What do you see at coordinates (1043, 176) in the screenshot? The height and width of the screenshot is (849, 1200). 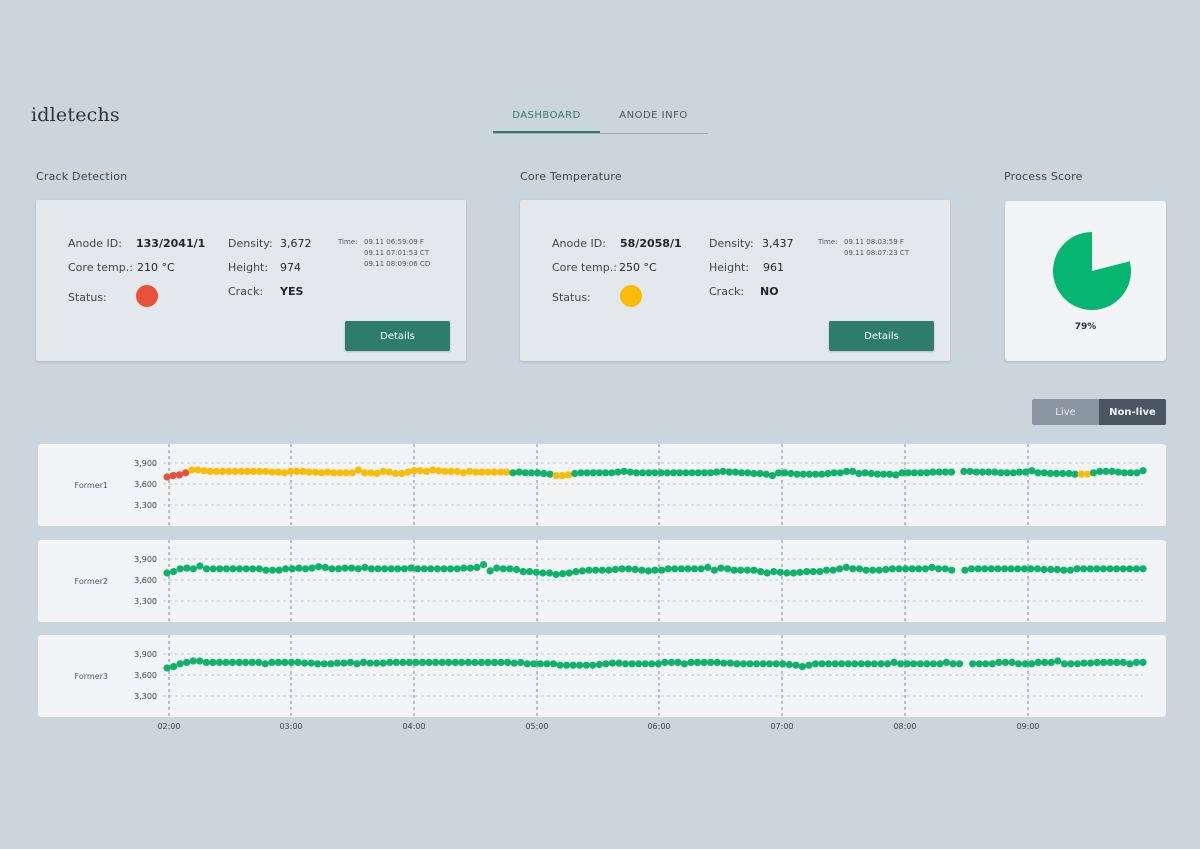 I see `process-score-title: Process Score` at bounding box center [1043, 176].